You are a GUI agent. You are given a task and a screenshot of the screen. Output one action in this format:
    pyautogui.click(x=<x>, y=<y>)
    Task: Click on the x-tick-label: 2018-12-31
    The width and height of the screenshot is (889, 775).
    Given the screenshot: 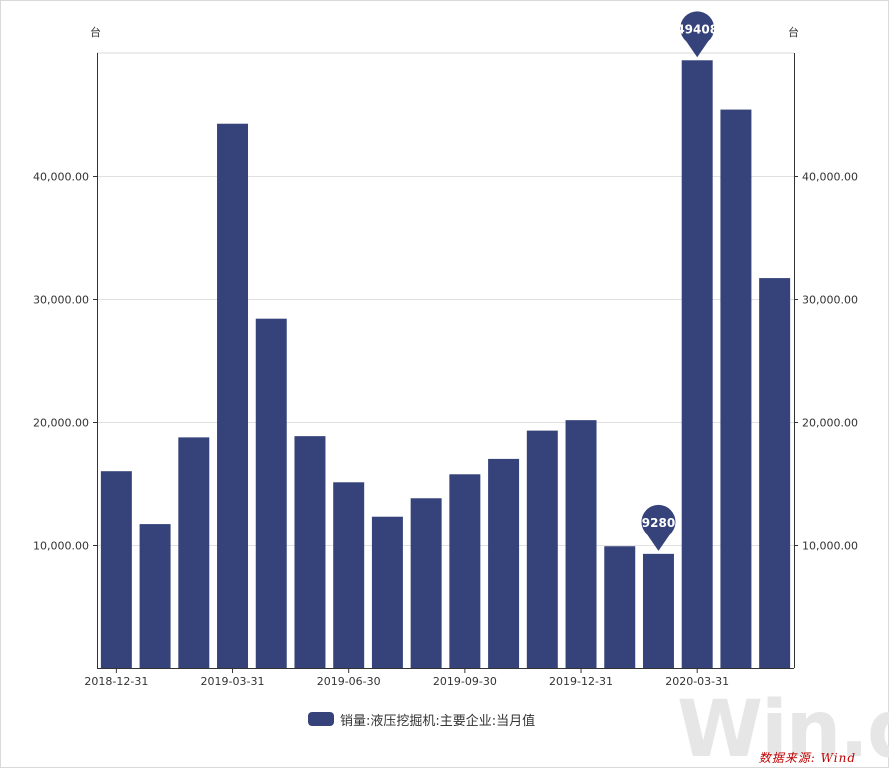 What is the action you would take?
    pyautogui.click(x=116, y=681)
    